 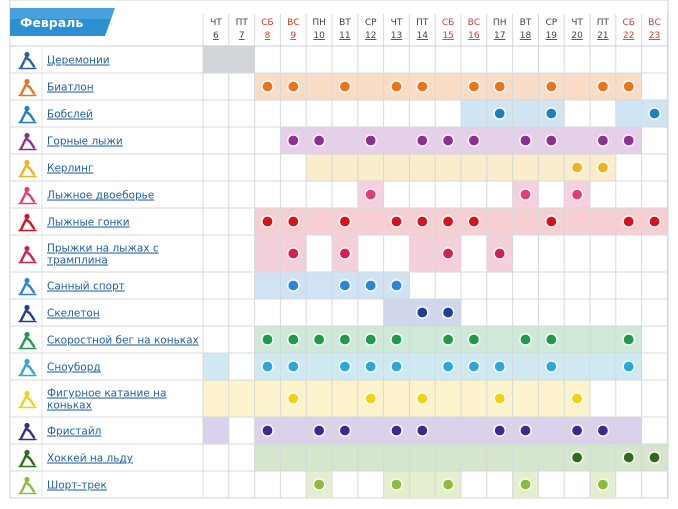 I want to click on sport-name-link: Биатлон, so click(x=70, y=88).